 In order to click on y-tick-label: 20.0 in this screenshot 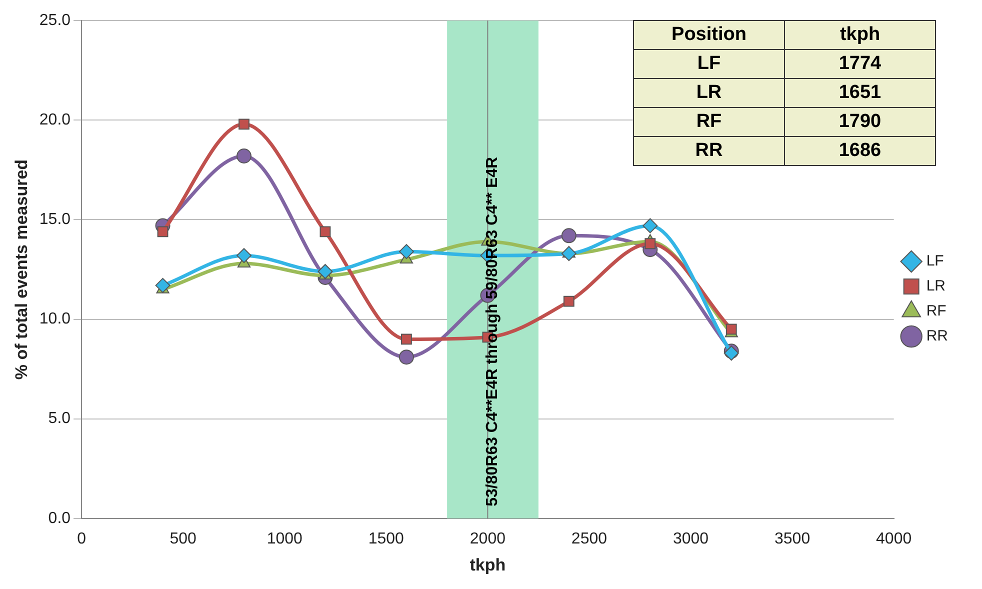, I will do `click(55, 120)`.